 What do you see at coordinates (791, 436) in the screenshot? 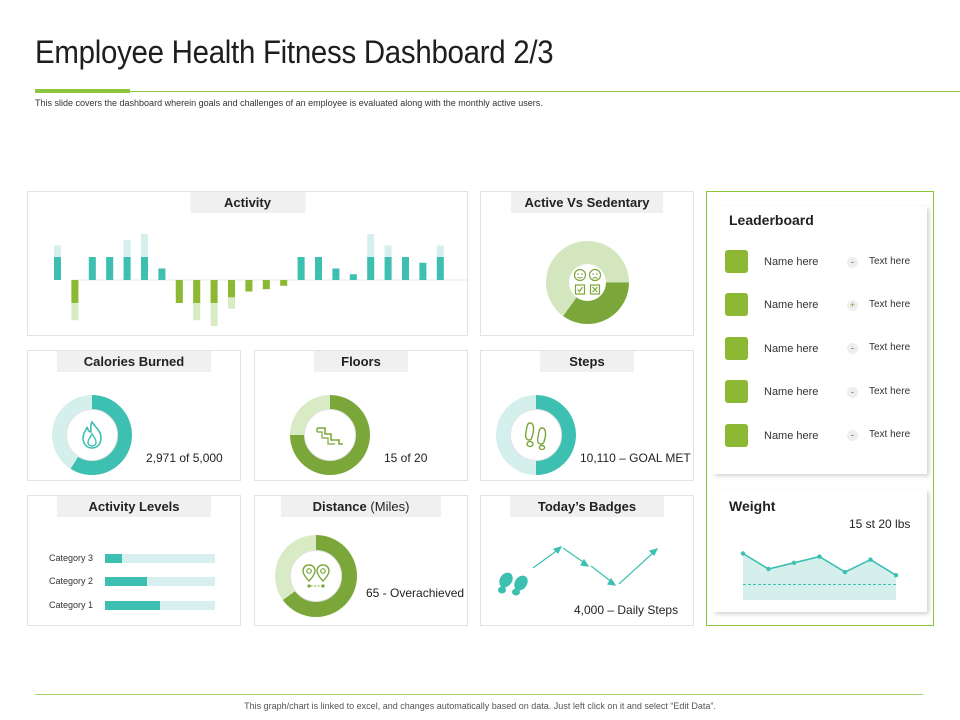
I see `leaderboard-name-5: Name here` at bounding box center [791, 436].